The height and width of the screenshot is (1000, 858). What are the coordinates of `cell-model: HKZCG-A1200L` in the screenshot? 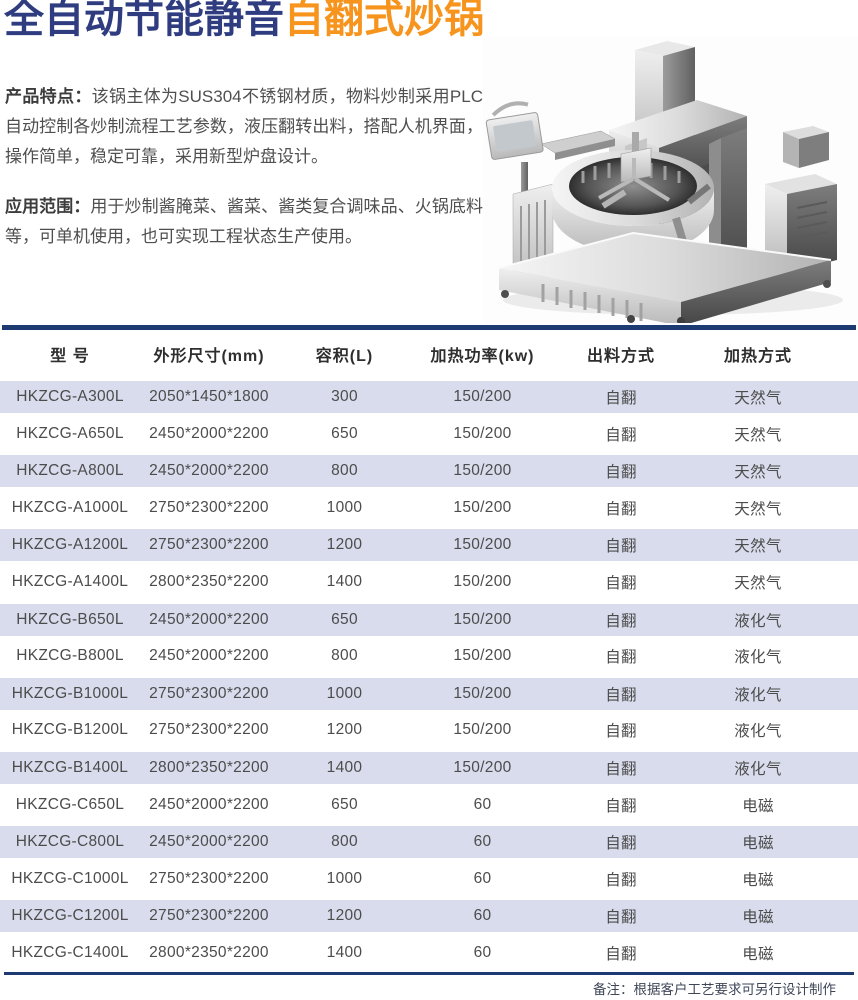 It's located at (70, 545).